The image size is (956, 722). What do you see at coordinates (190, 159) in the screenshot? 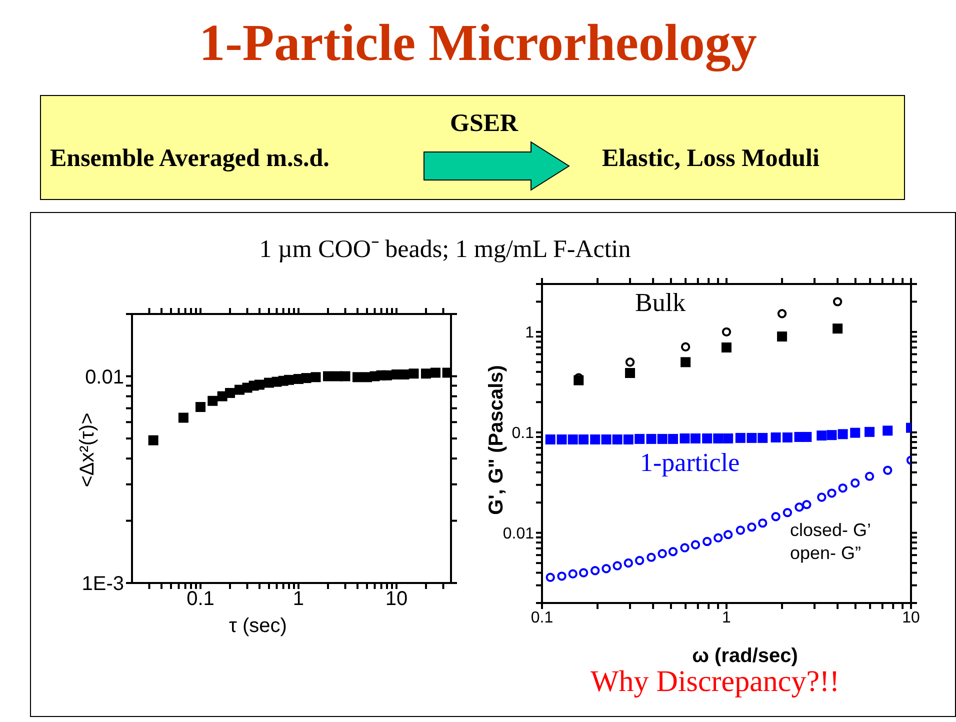
I see `text: Ensemble Averaged m.s.d.` at bounding box center [190, 159].